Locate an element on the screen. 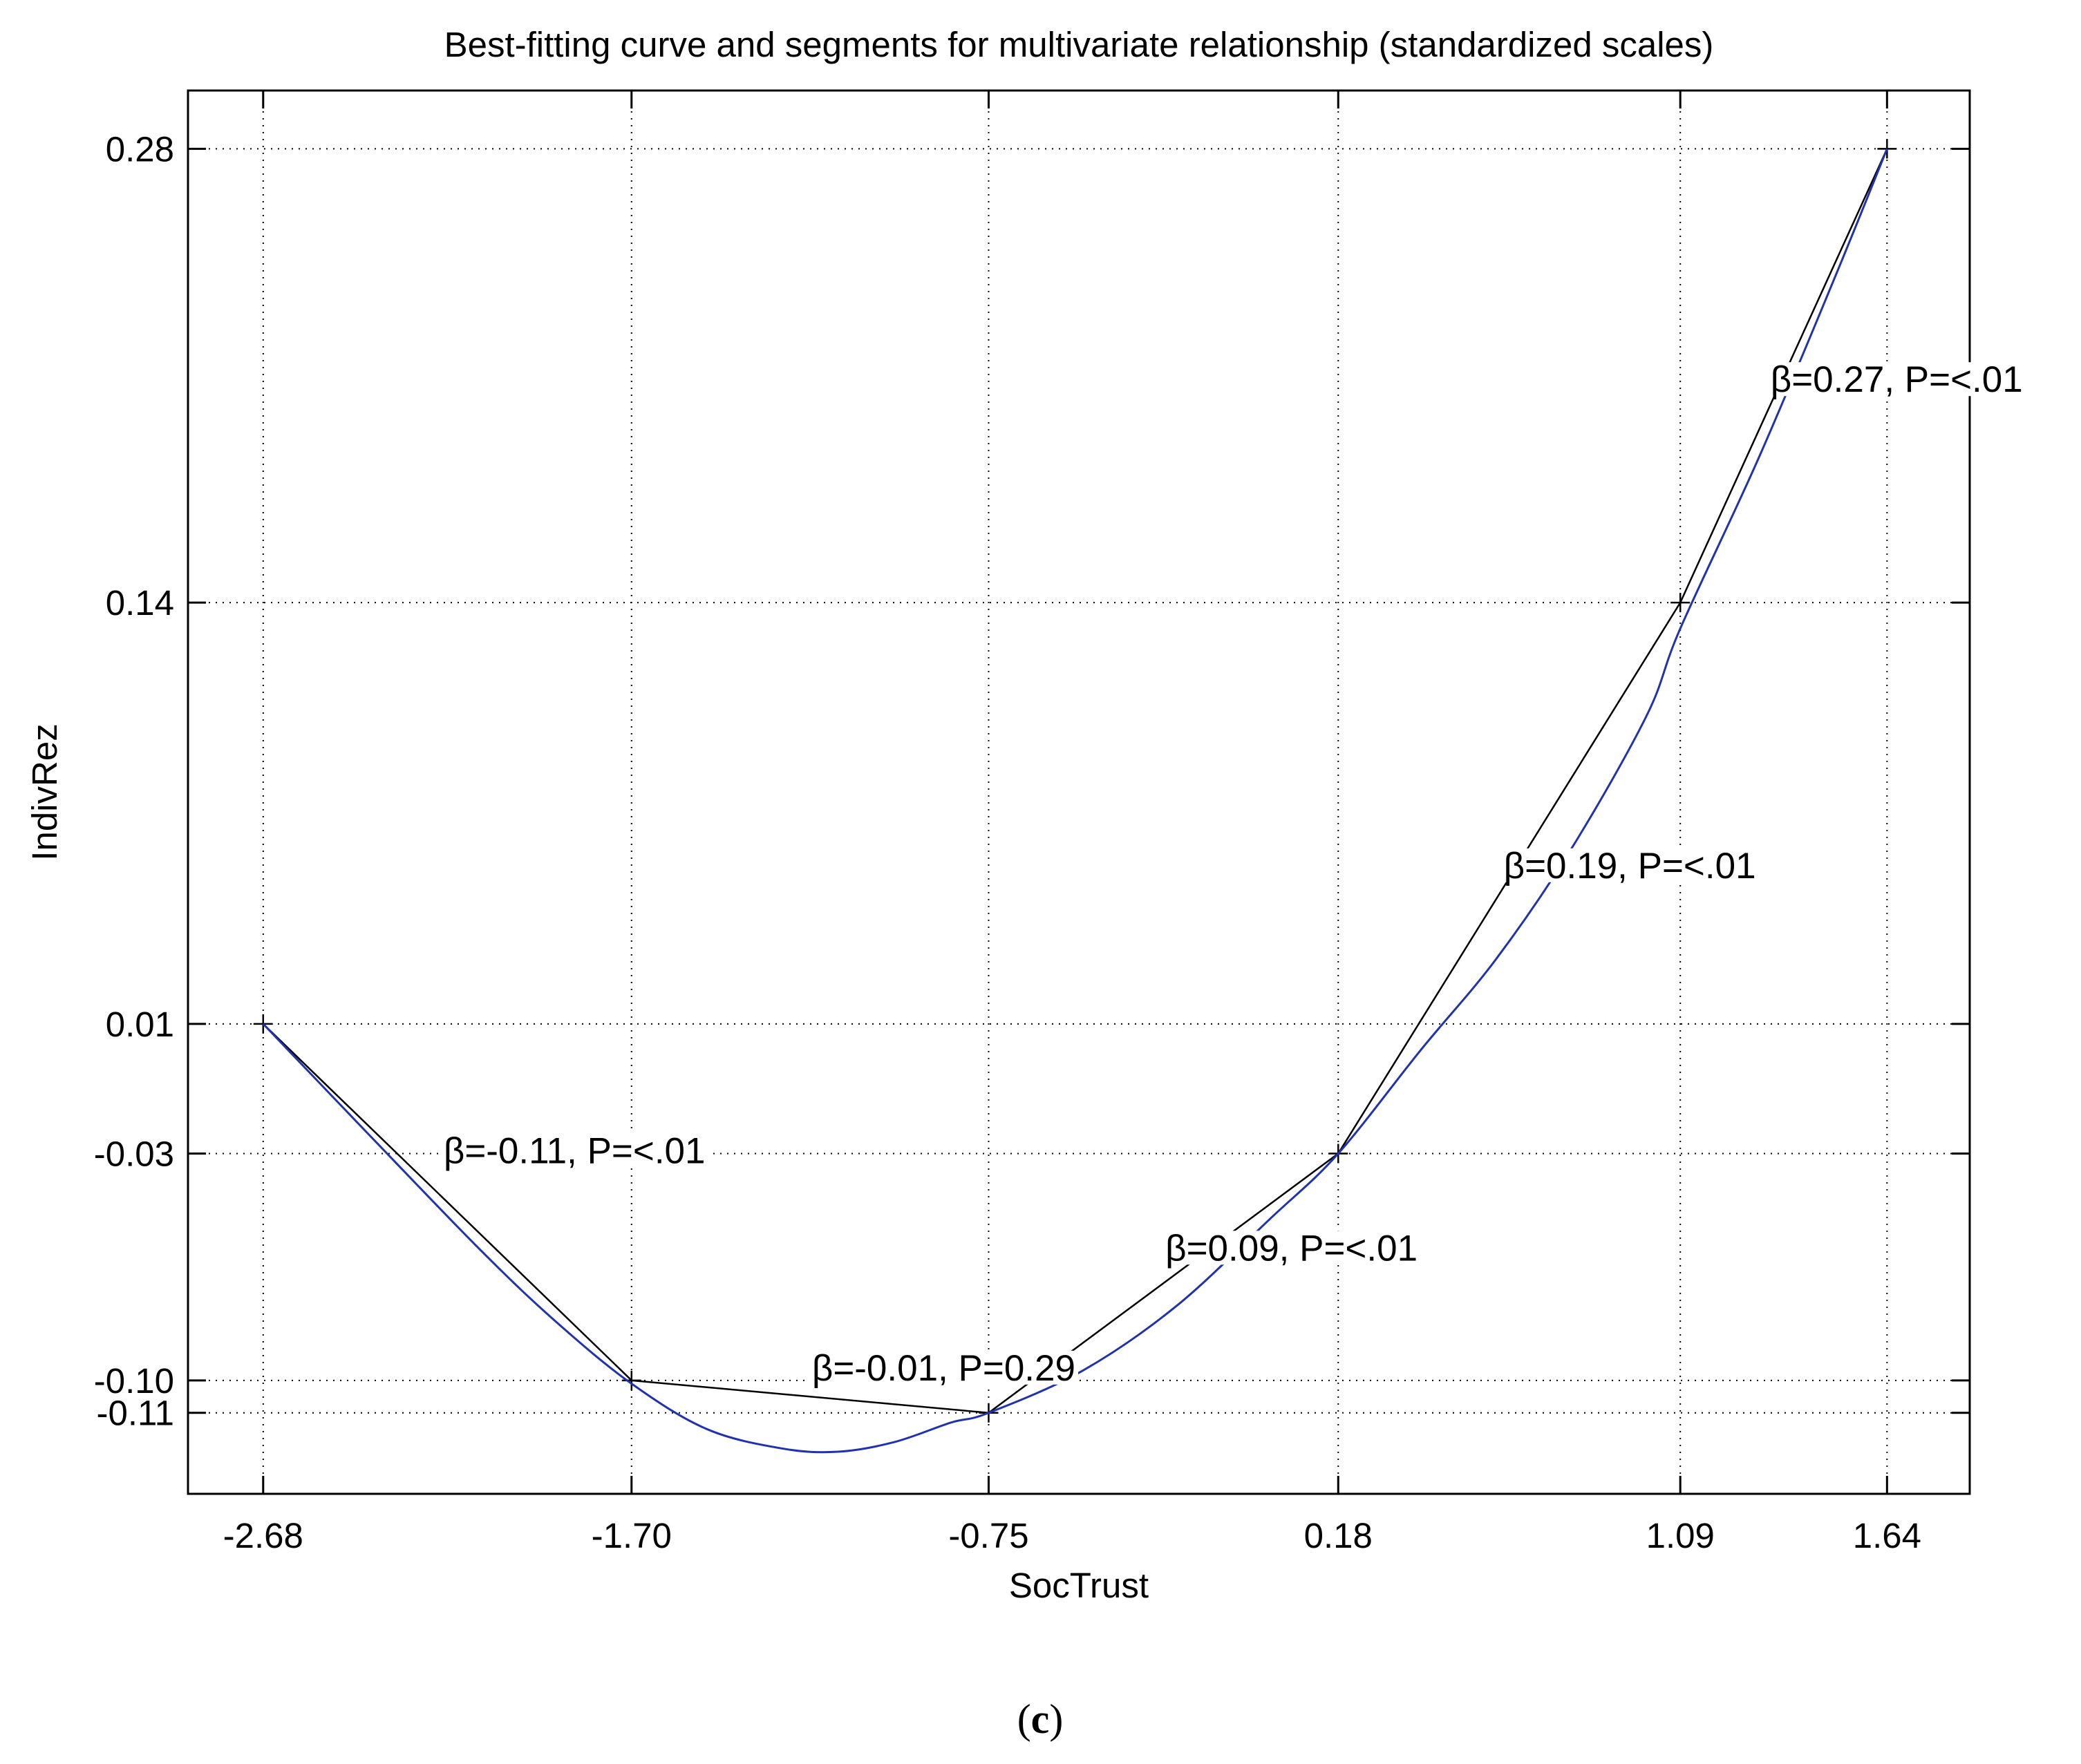  segment-annotation: β=0.19, P=<.01 is located at coordinates (1629, 866).